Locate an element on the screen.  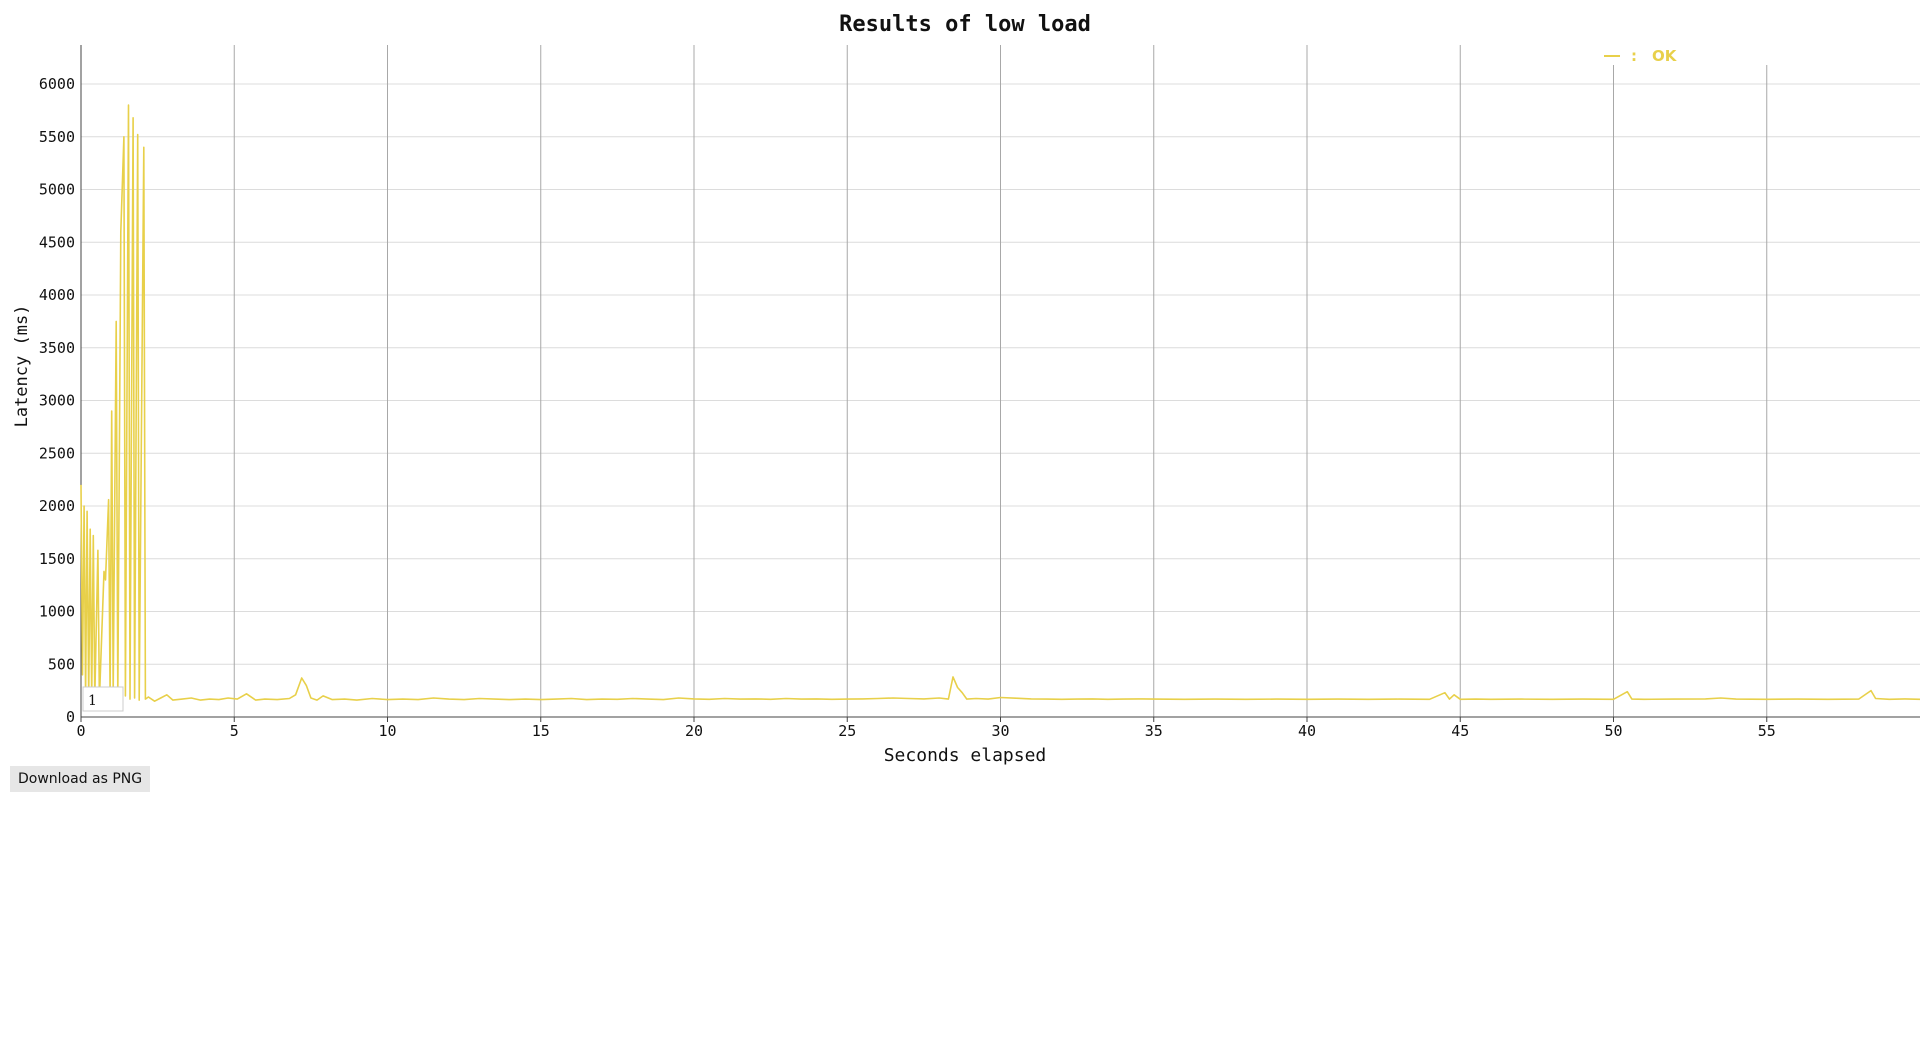
x-tick-label: 45 is located at coordinates (1460, 731).